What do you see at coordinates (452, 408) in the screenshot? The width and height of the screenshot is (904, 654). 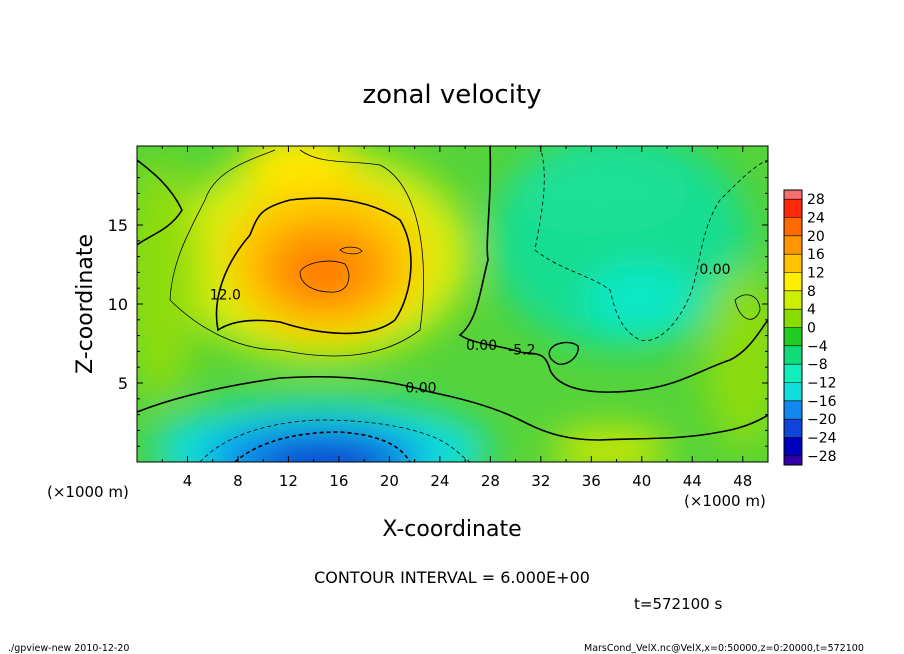 I see `contour-0-lower` at bounding box center [452, 408].